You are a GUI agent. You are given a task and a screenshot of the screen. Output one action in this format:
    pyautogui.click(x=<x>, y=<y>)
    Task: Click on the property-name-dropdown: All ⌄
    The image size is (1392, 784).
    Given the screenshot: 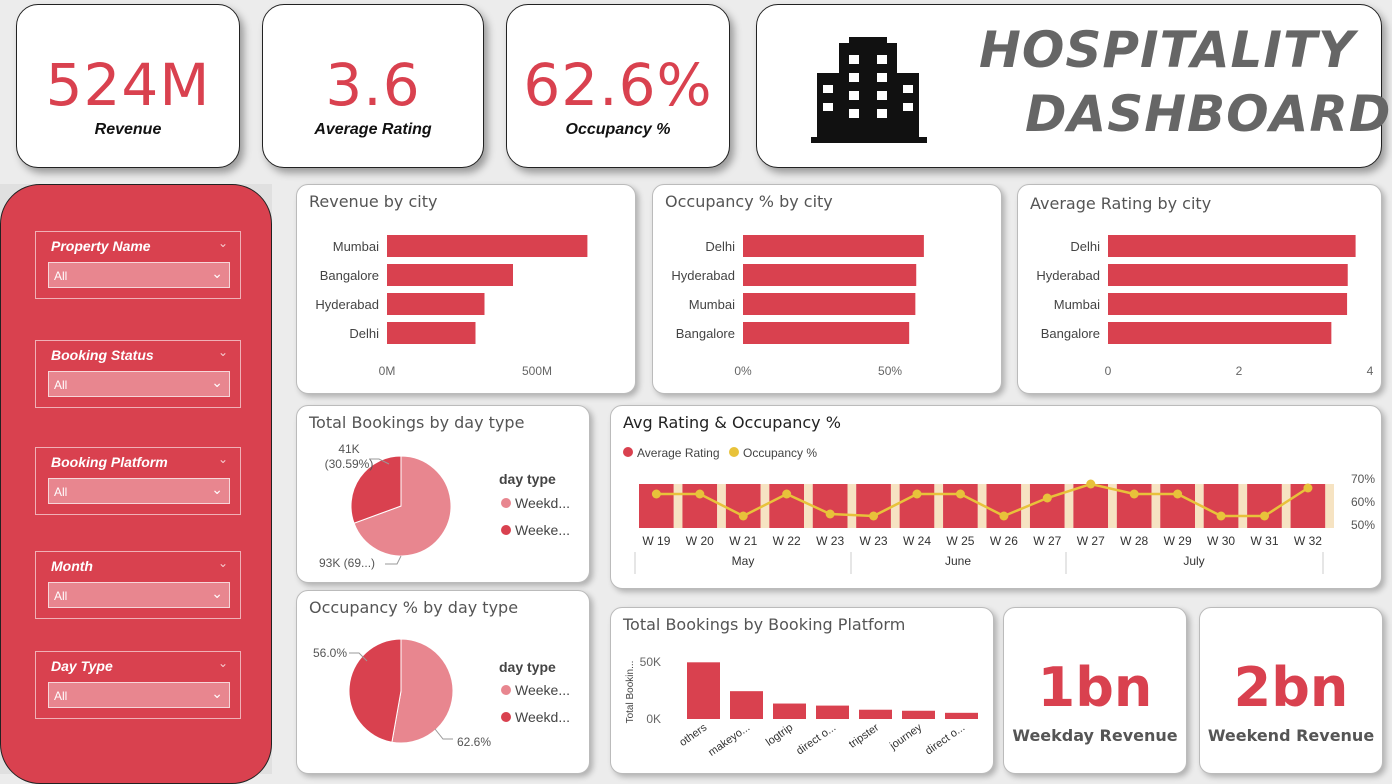 What is the action you would take?
    pyautogui.click(x=139, y=275)
    